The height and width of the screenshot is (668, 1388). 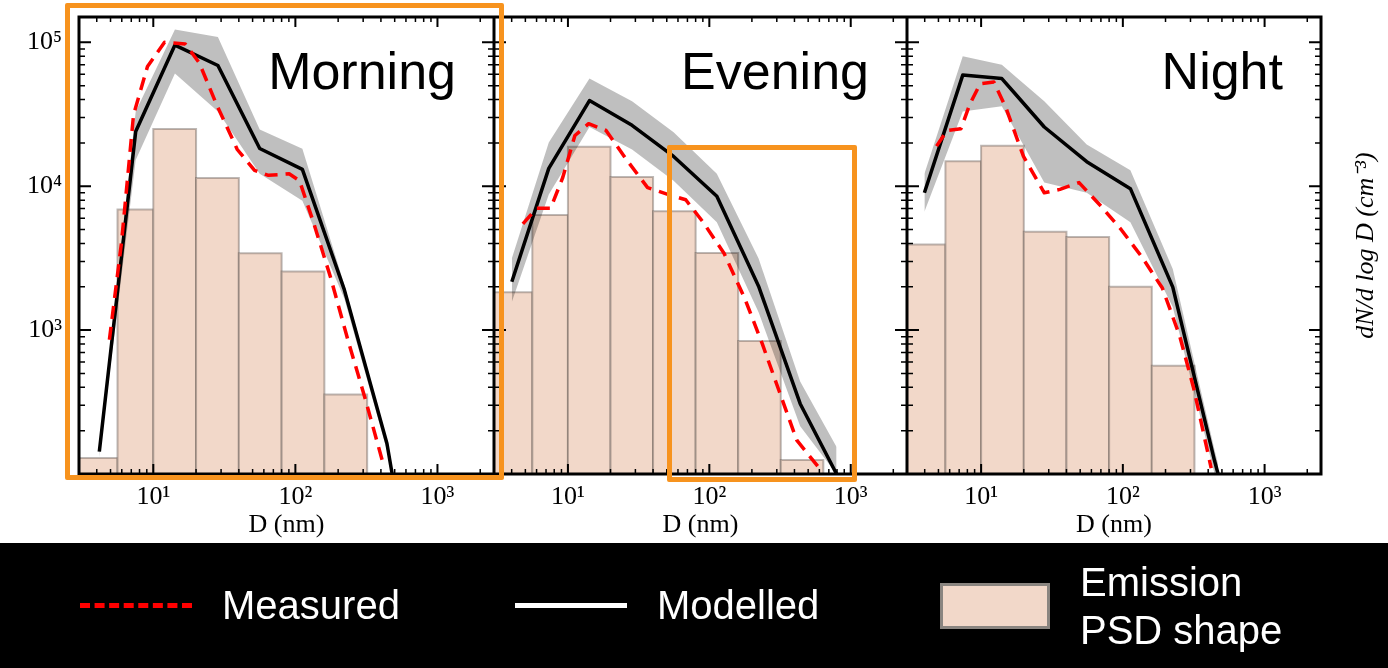 What do you see at coordinates (775, 71) in the screenshot?
I see `text: Evening` at bounding box center [775, 71].